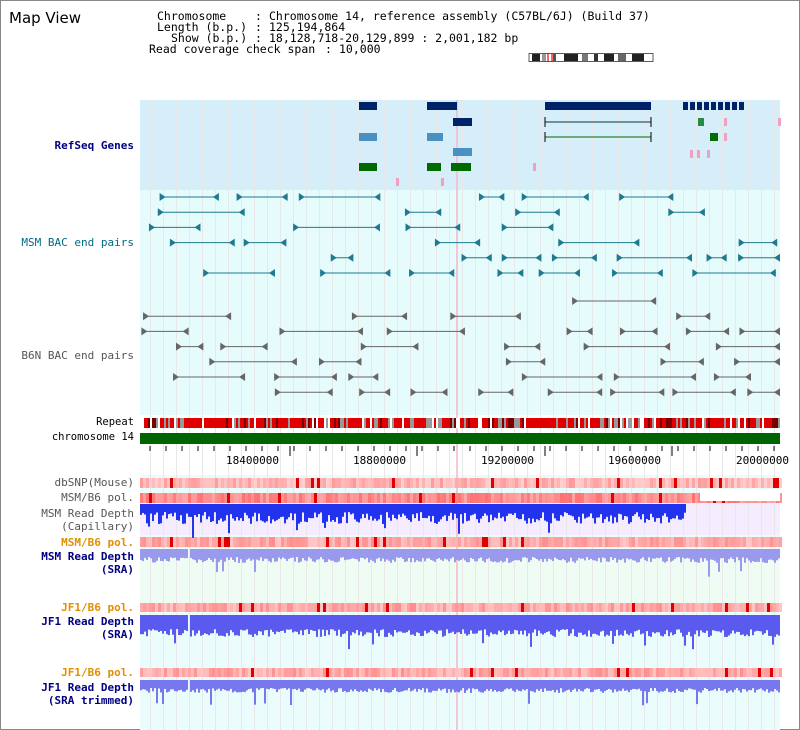 Image resolution: width=800 pixels, height=730 pixels. Describe the element at coordinates (97, 607) in the screenshot. I see `jf1-b6-pol-label: JF1/B6 pol.` at that location.